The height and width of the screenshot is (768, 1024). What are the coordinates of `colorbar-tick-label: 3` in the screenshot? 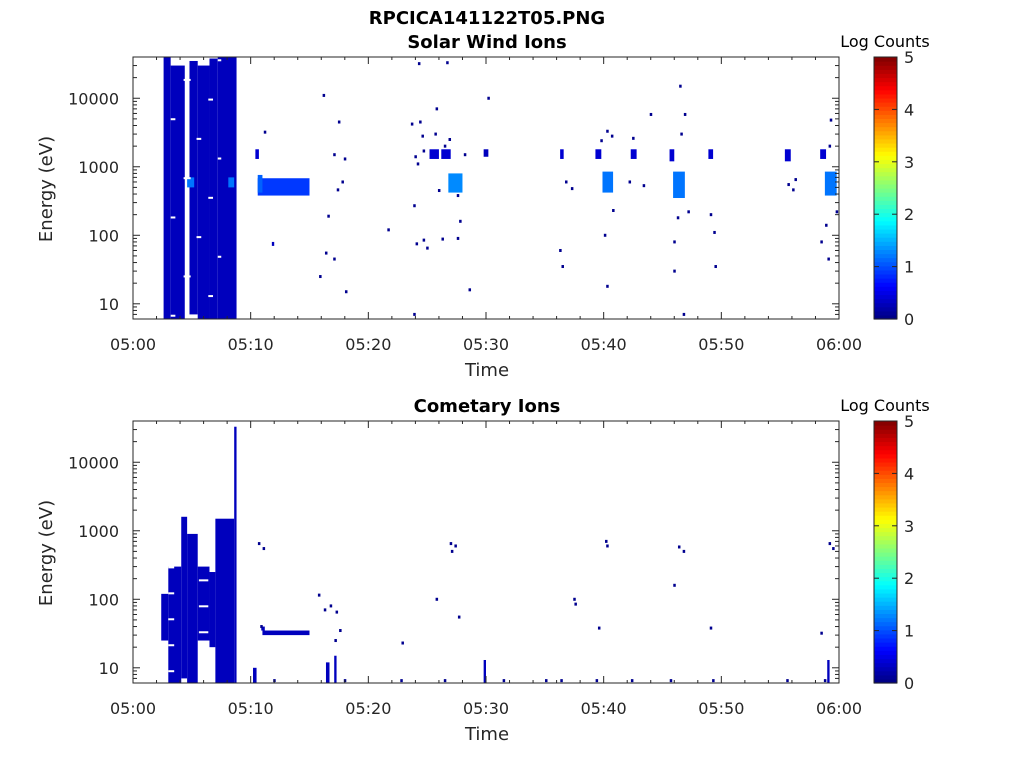 It's located at (909, 162).